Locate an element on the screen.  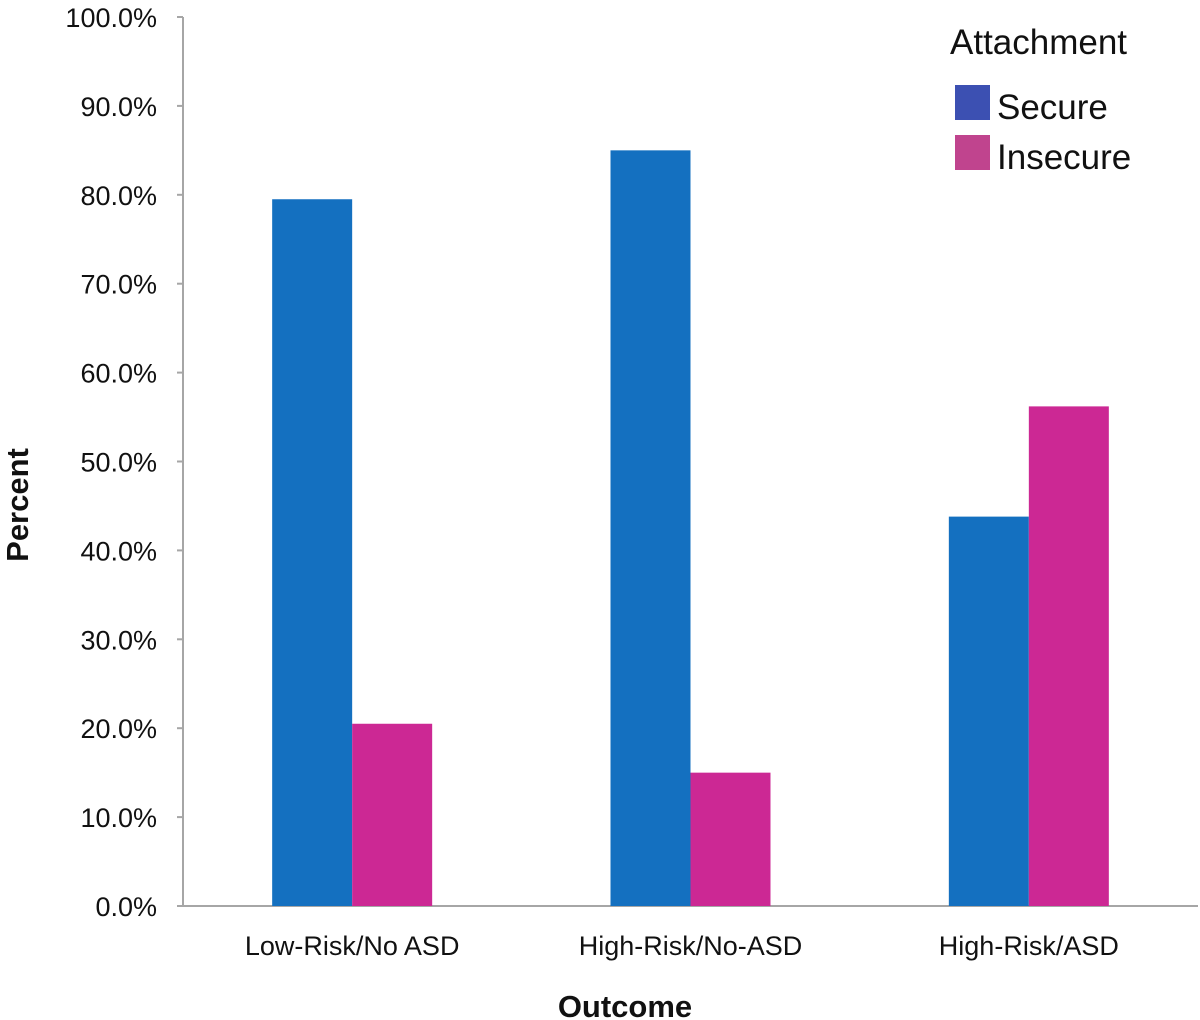
y-tick-label: 0.0% is located at coordinates (126, 907).